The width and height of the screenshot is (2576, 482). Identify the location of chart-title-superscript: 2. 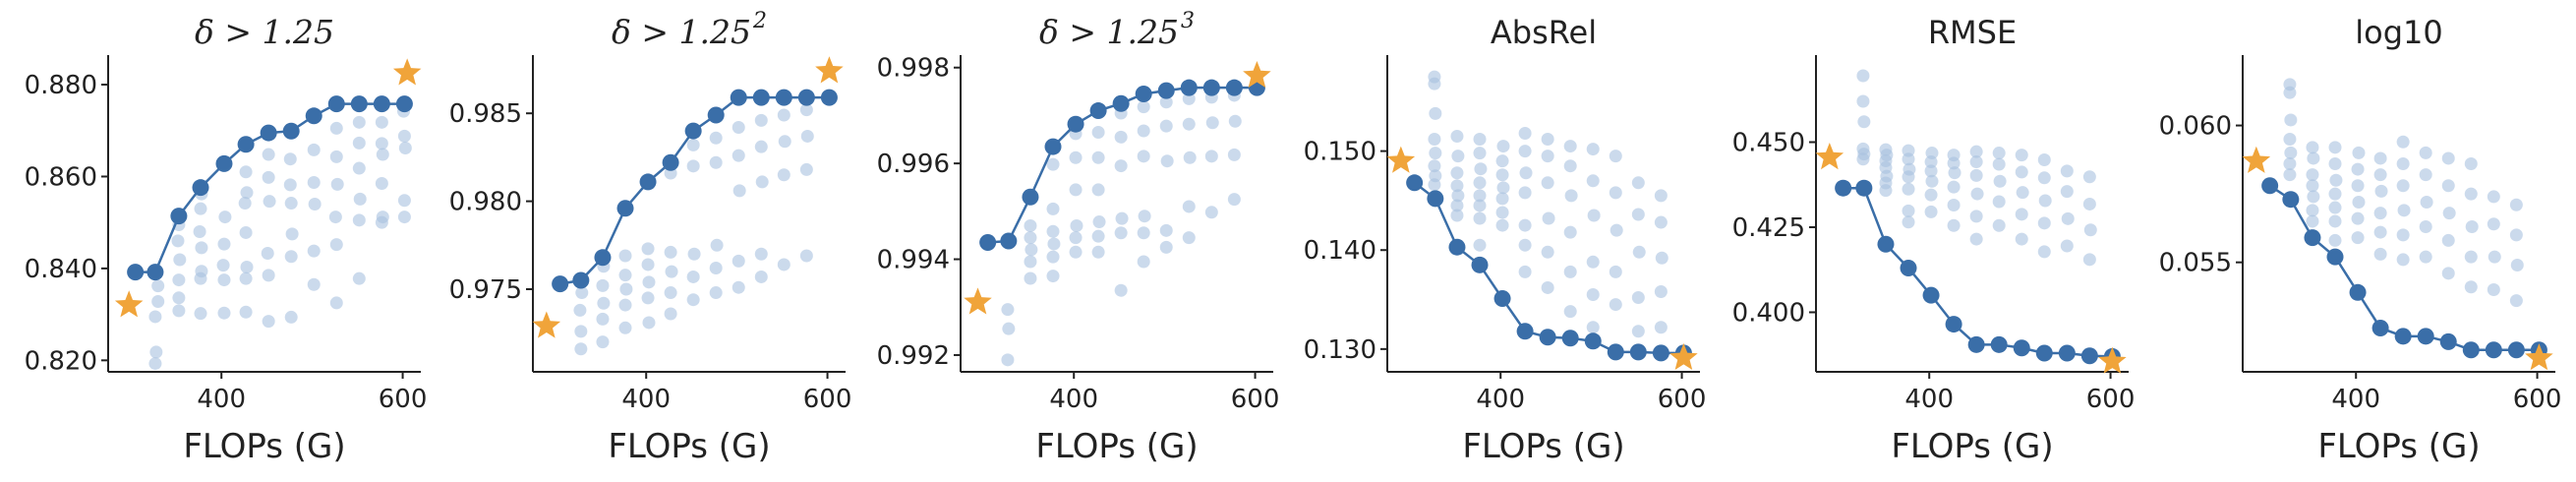
(759, 21).